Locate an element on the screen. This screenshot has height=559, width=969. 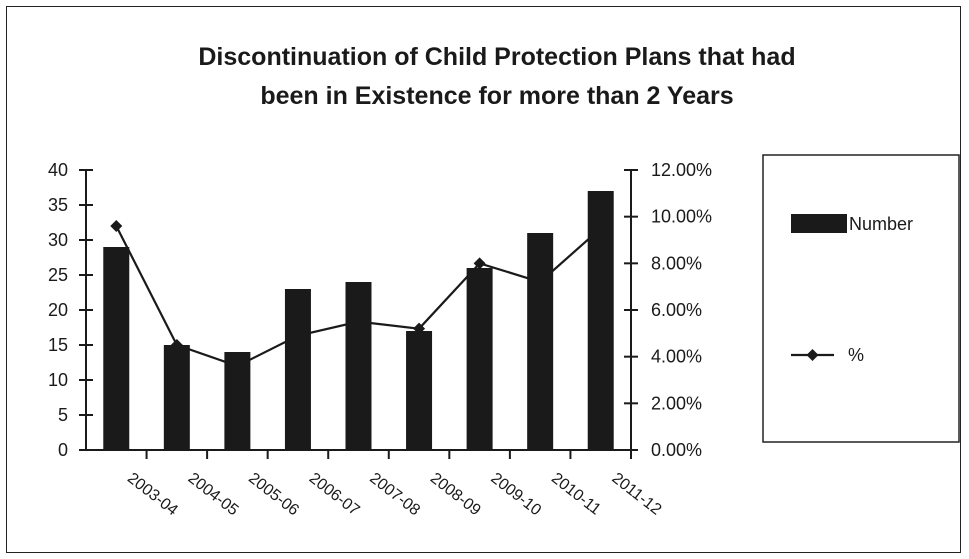
x-tick-label: 2011-12 is located at coordinates (637, 494).